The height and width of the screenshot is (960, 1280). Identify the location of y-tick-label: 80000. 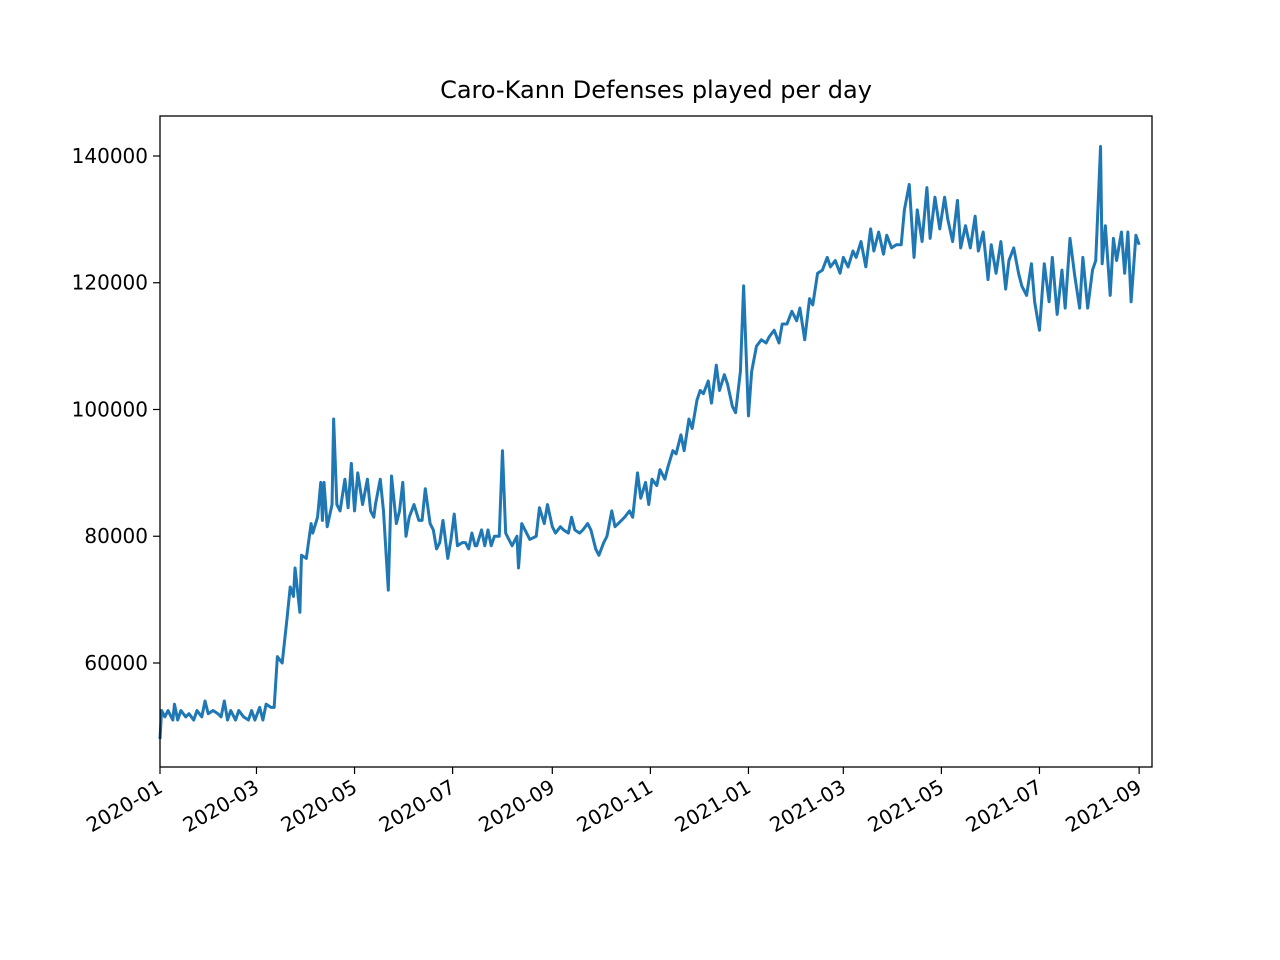
(116, 536).